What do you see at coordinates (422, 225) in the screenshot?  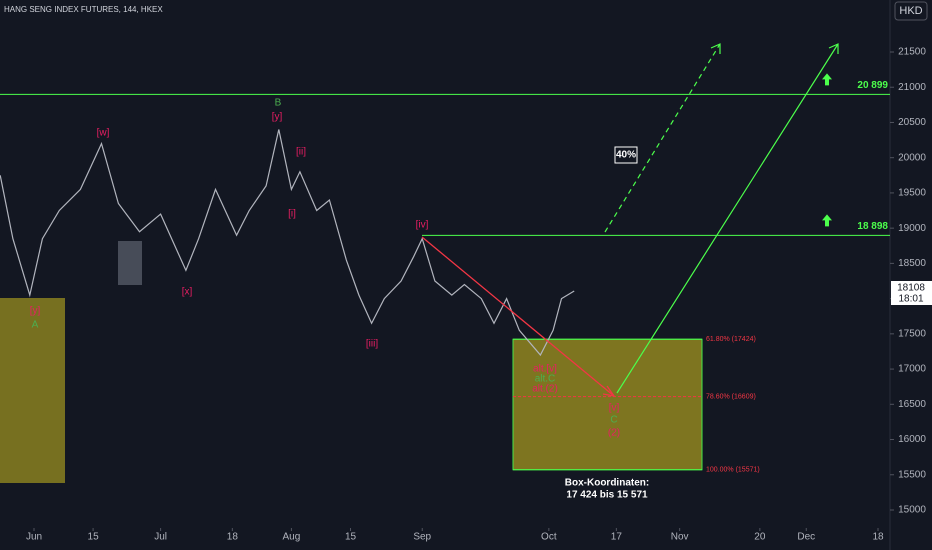 I see `wave-label: [iv]` at bounding box center [422, 225].